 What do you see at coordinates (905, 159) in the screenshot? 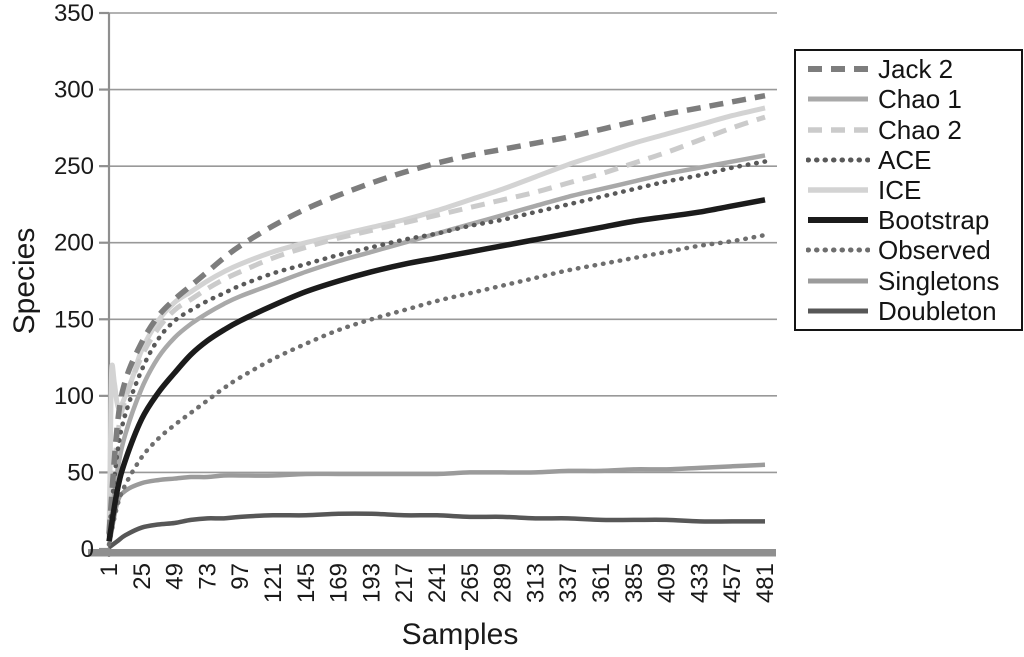
I see `legend-label: ACE` at bounding box center [905, 159].